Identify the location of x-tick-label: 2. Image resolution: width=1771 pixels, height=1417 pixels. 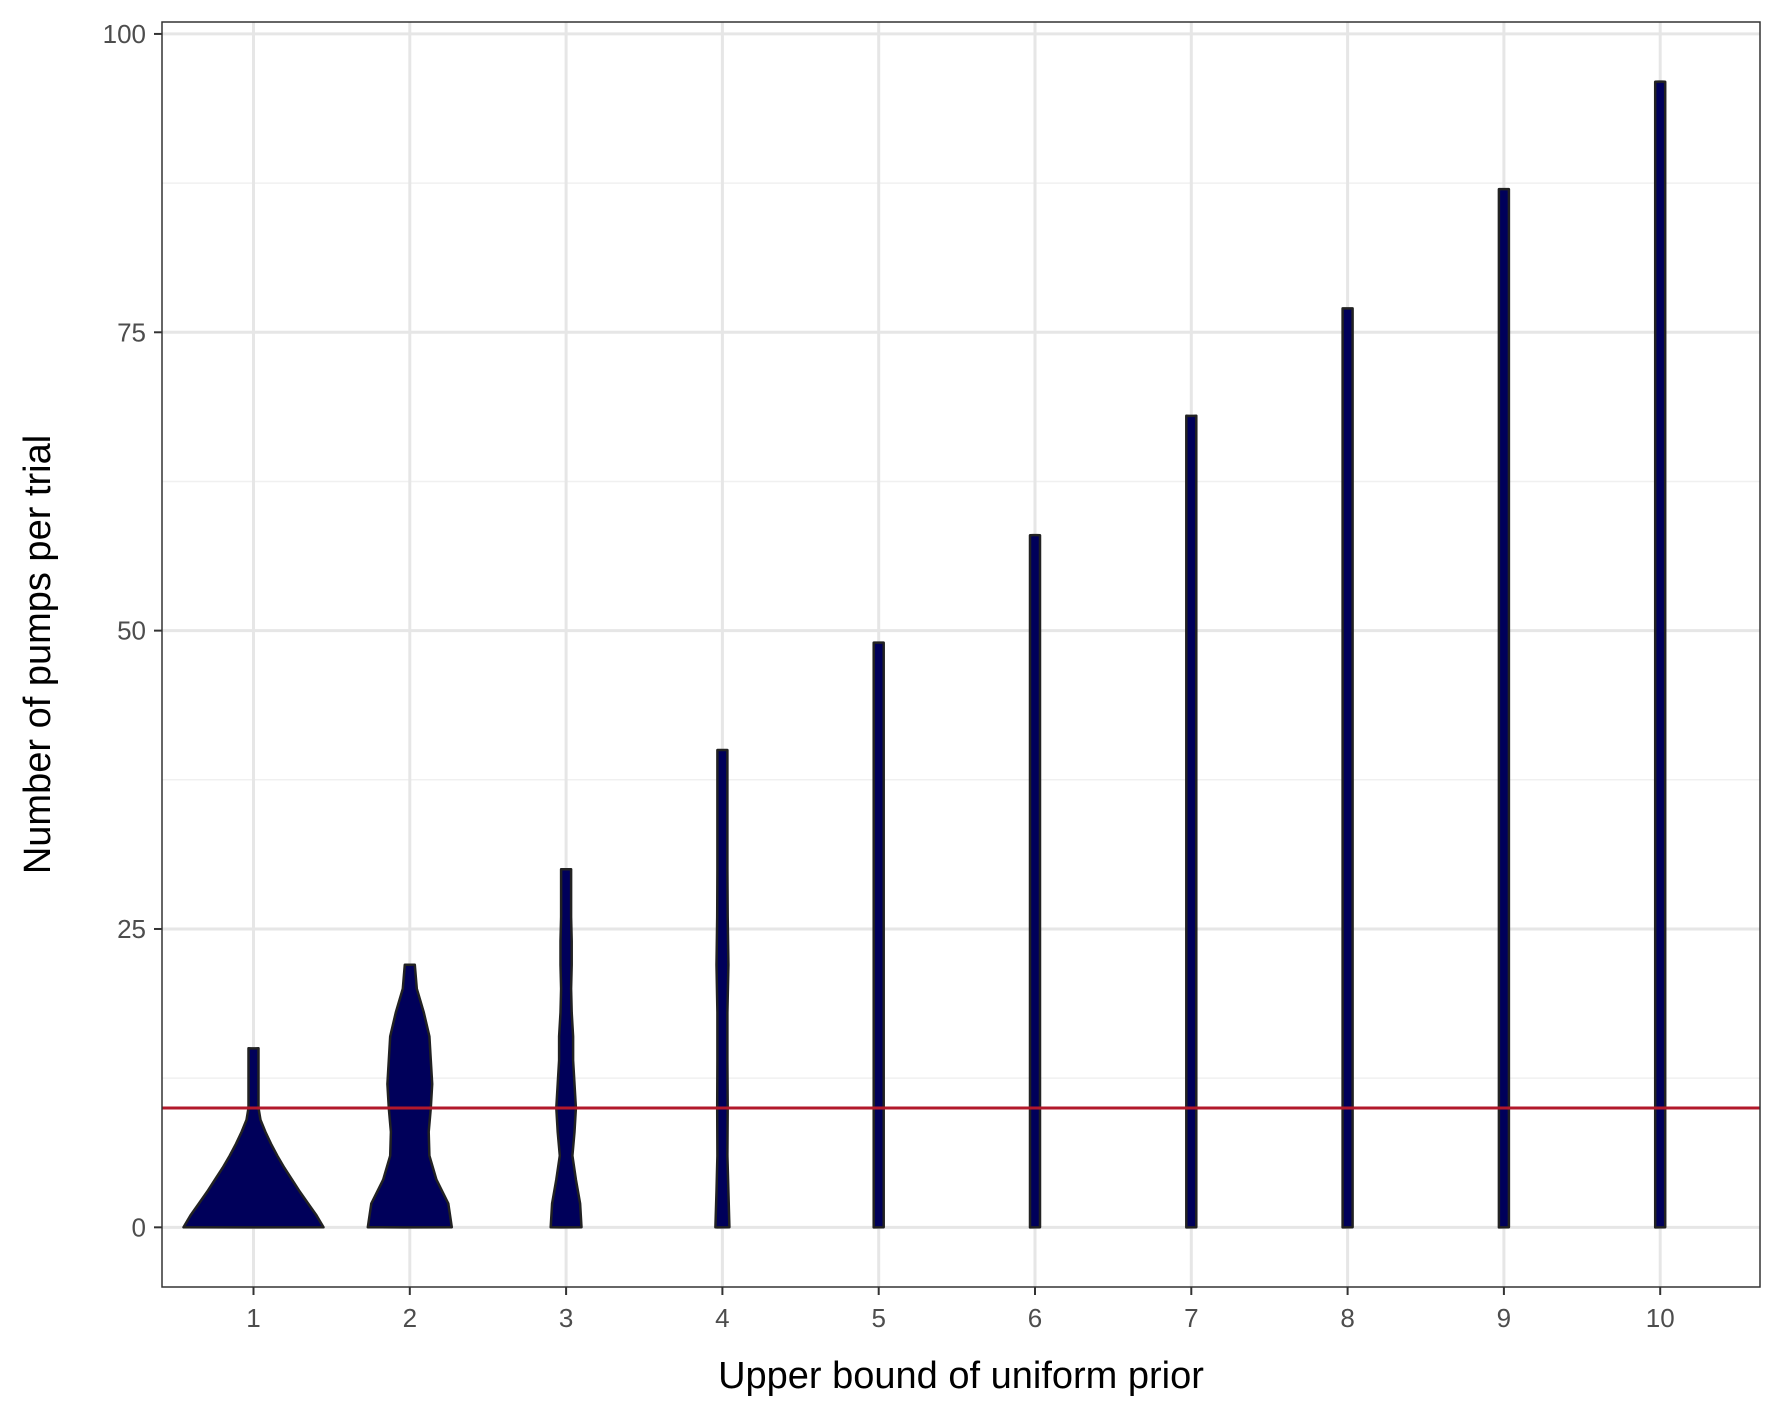
(410, 1318).